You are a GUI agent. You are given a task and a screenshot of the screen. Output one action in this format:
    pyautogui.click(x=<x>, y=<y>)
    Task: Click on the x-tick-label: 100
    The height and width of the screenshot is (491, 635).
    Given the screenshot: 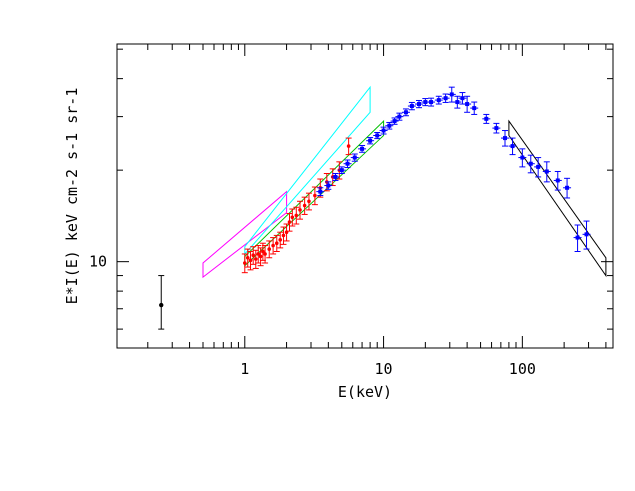 What is the action you would take?
    pyautogui.click(x=522, y=369)
    